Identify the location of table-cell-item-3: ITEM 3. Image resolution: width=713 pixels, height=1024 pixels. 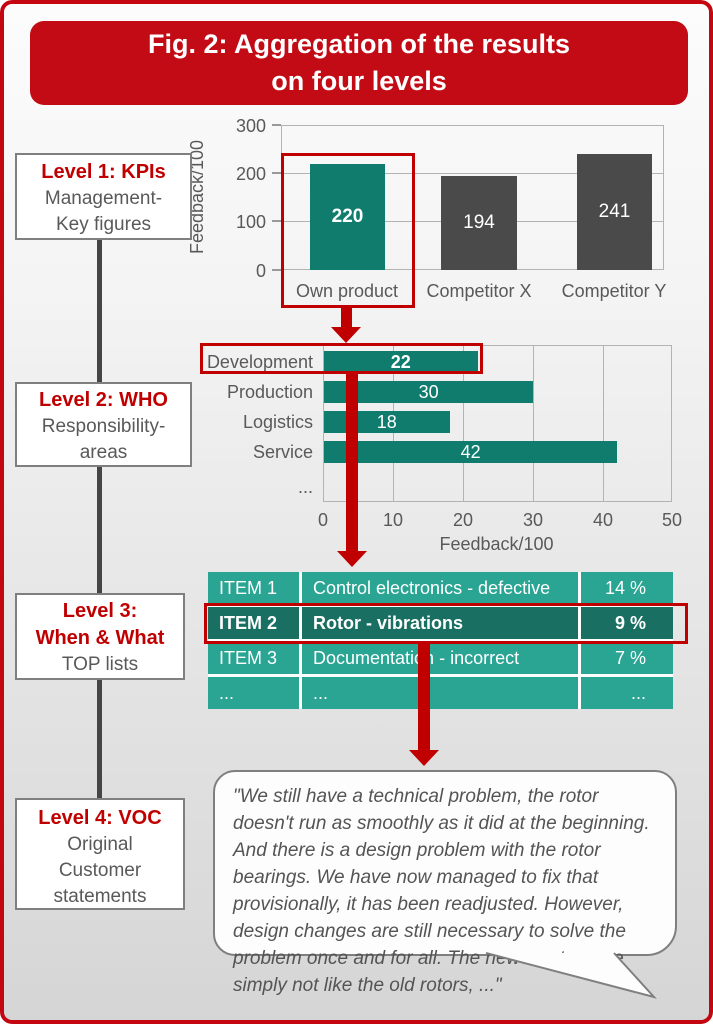
(253, 658).